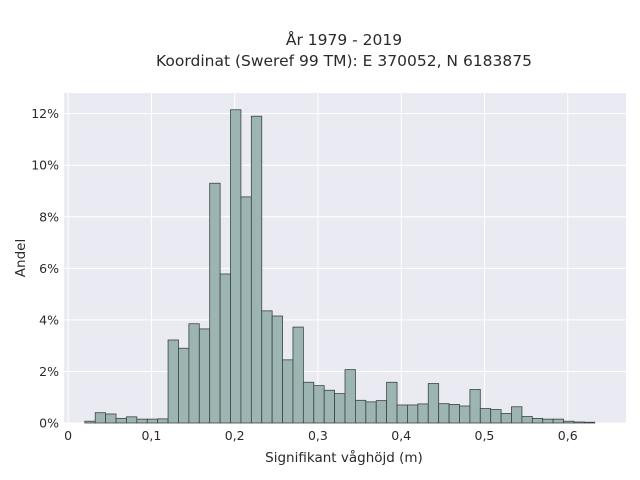 This screenshot has width=640, height=480. I want to click on y-tick-label: 8%, so click(49, 216).